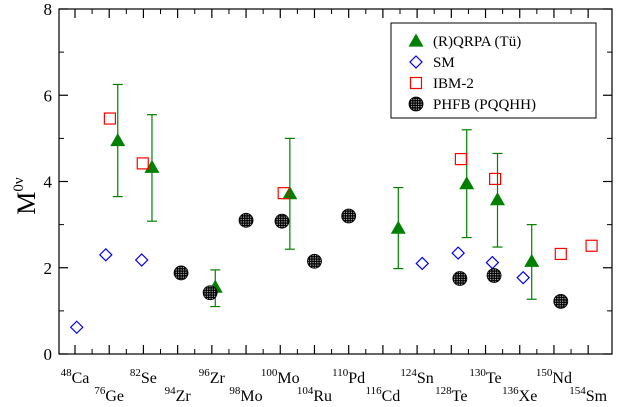 The width and height of the screenshot is (617, 407). I want to click on legend-box, so click(493, 70).